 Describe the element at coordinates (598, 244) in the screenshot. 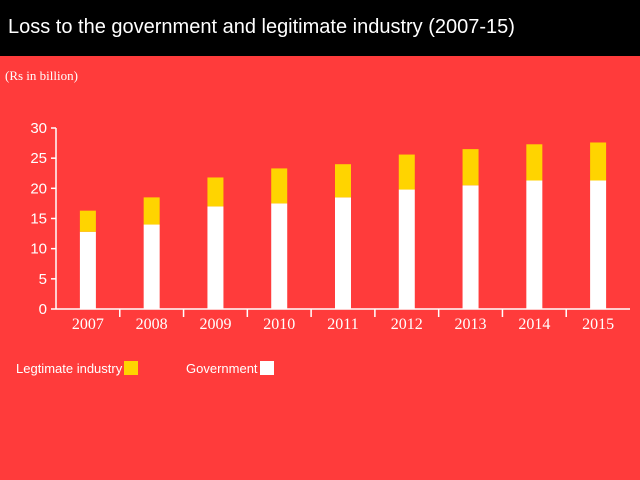

I see `bar-government-2015` at that location.